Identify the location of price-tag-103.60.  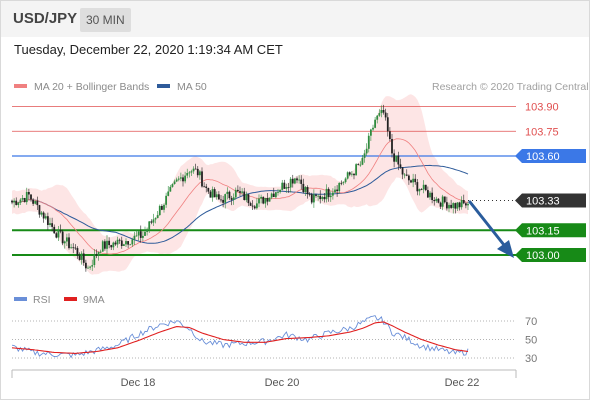
(550, 156).